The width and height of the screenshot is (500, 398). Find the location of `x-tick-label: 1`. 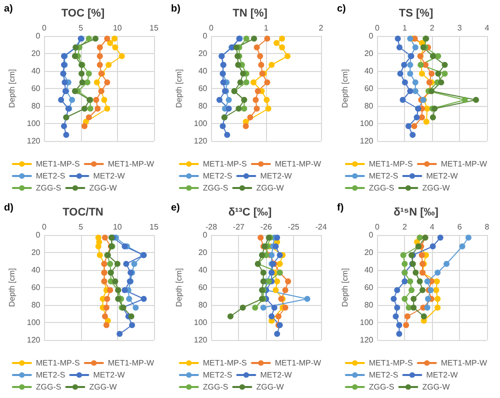

x-tick-label: 1 is located at coordinates (266, 28).